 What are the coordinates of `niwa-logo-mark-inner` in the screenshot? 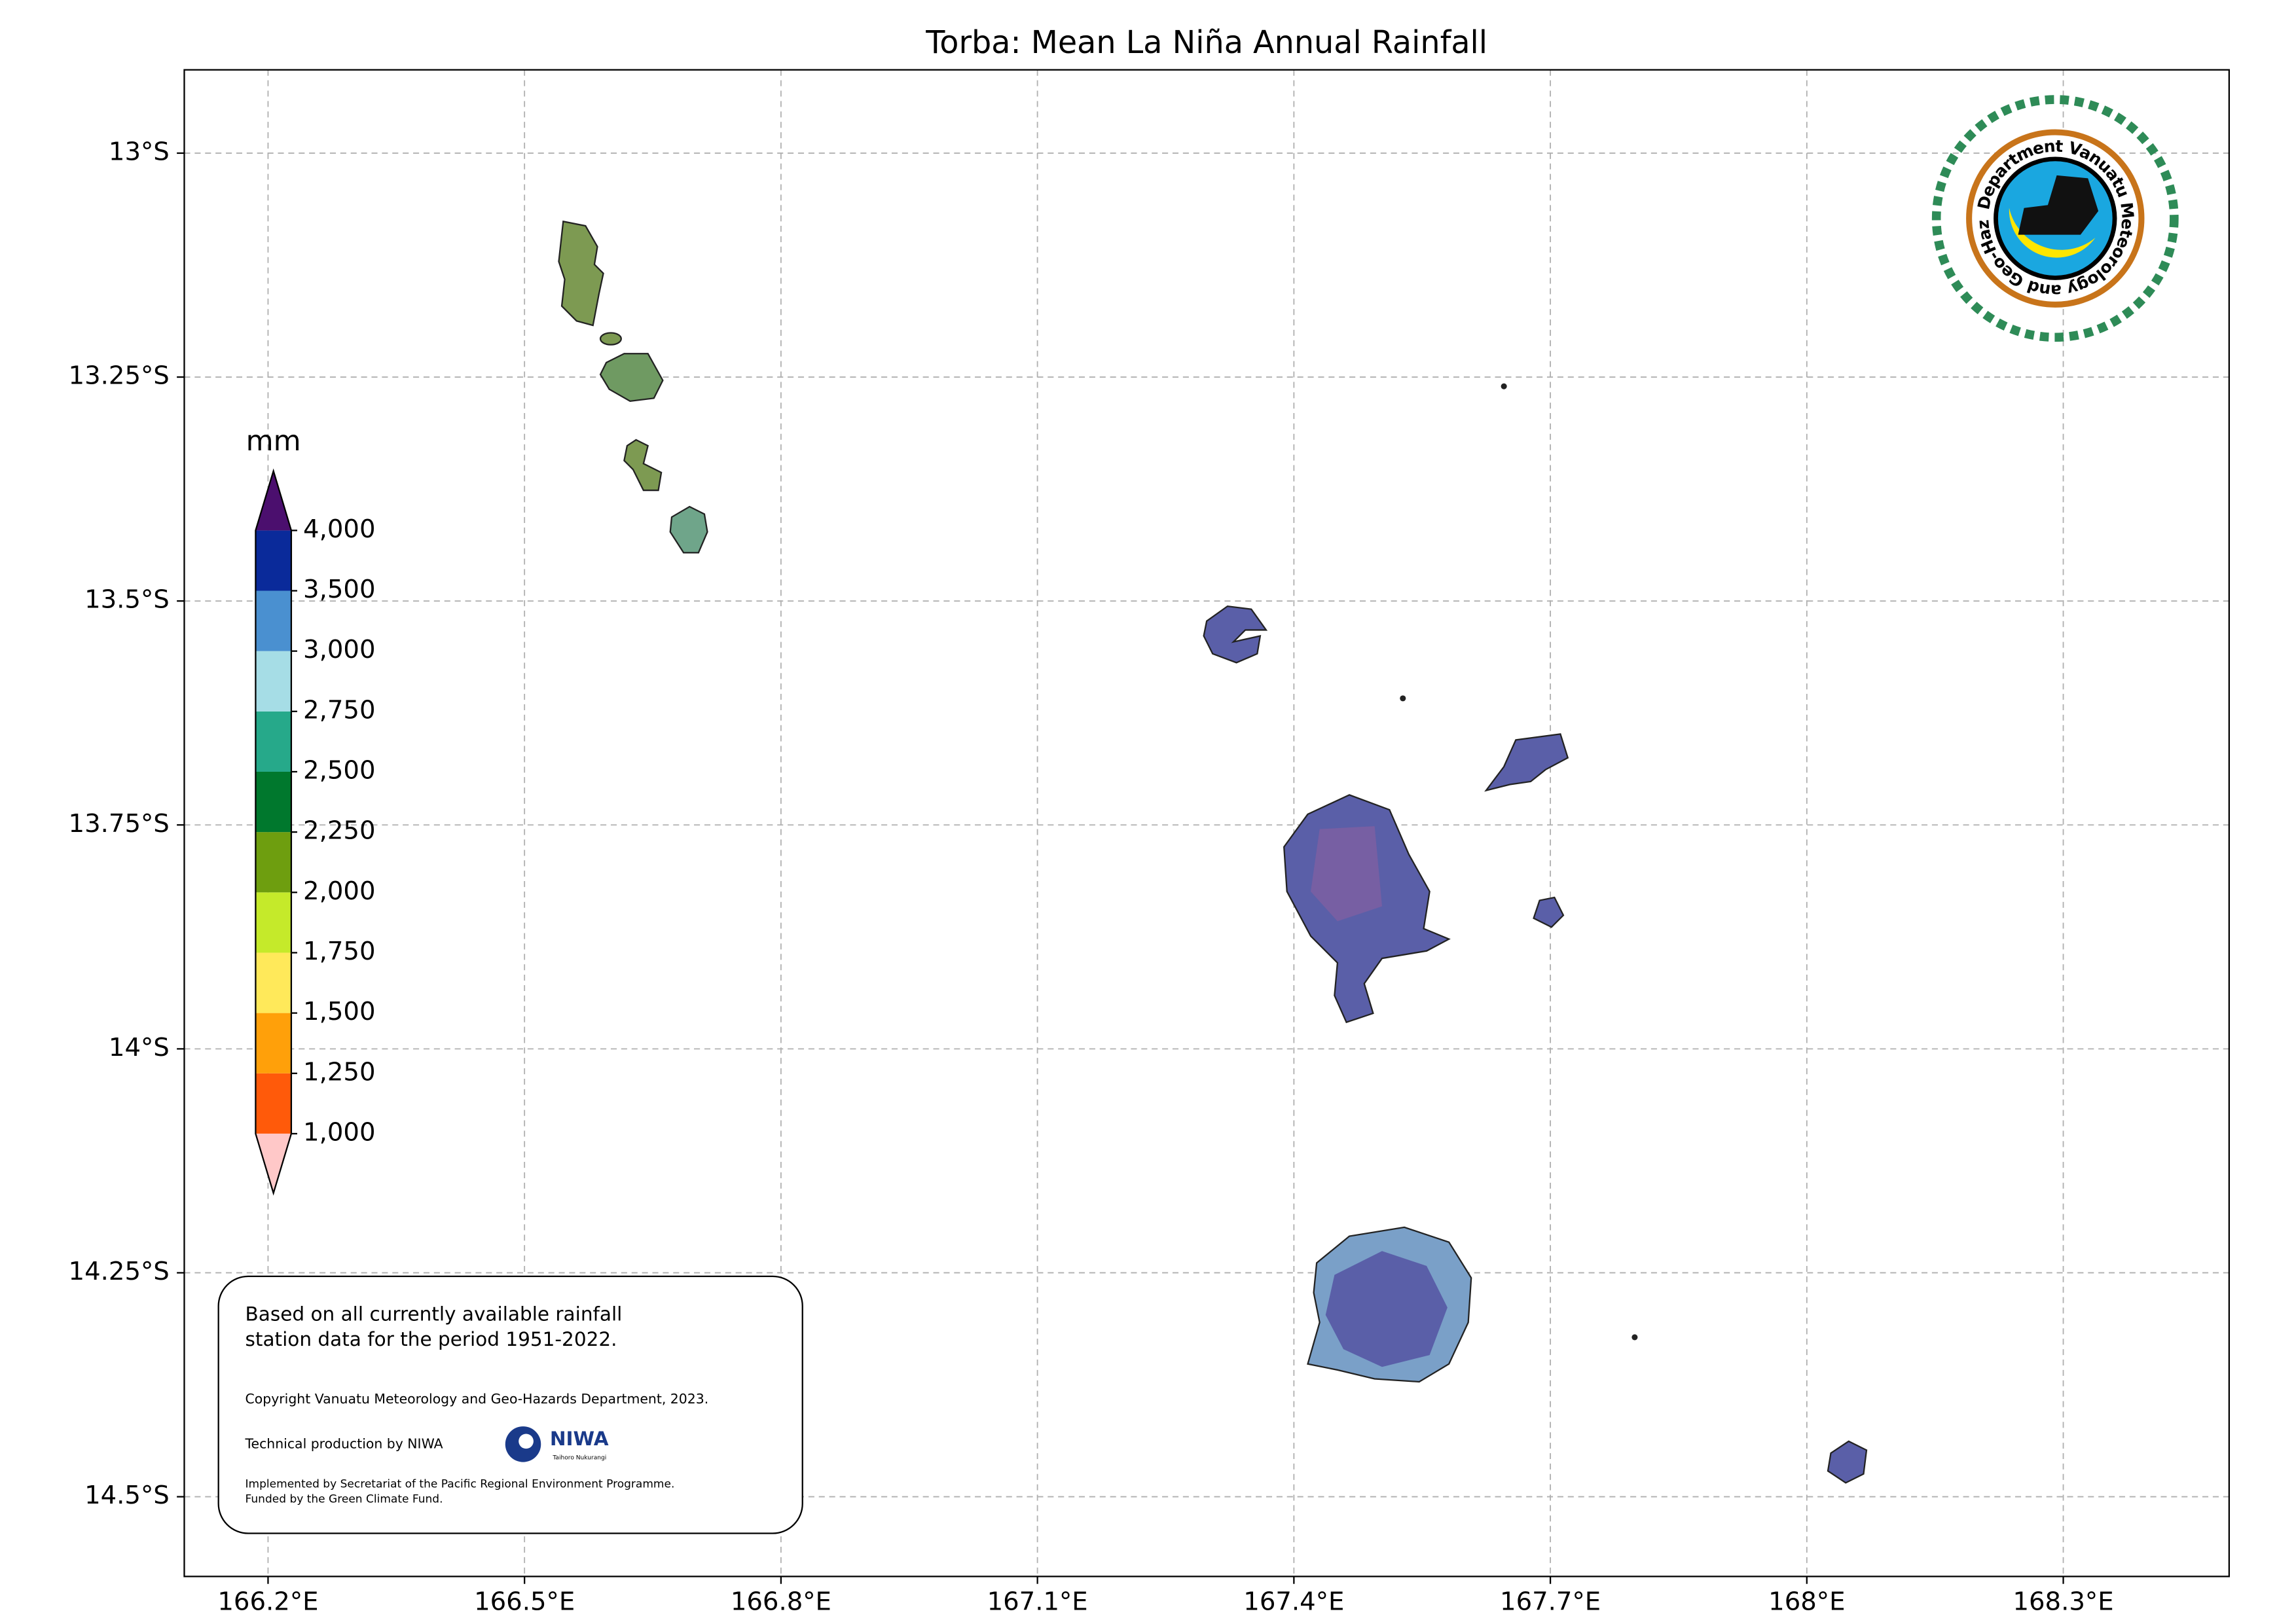 It's located at (526, 1441).